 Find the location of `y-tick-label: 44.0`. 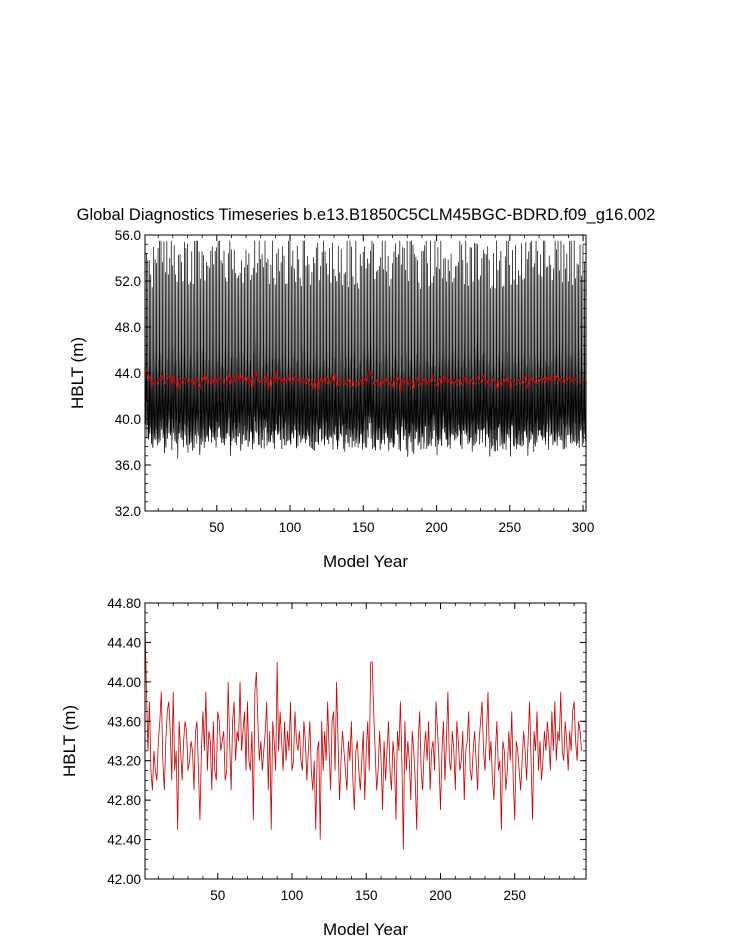

y-tick-label: 44.0 is located at coordinates (128, 373).